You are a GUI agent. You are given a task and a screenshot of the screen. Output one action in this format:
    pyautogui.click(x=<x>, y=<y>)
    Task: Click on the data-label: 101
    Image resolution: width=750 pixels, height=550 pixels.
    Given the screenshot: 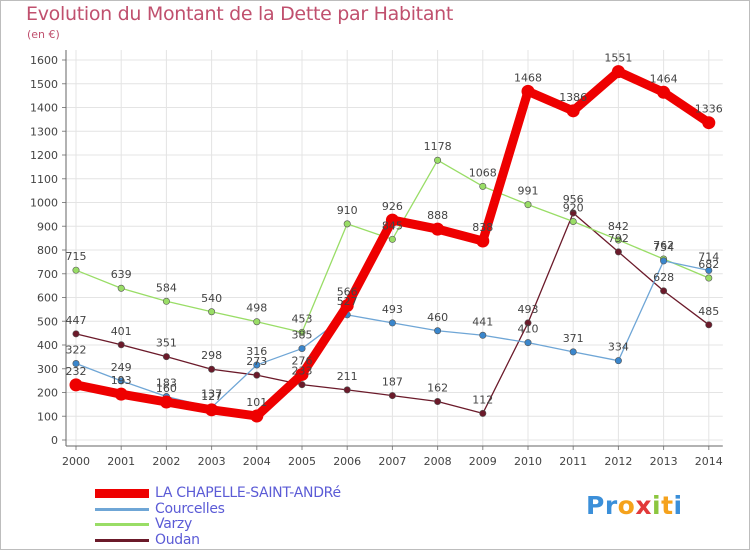 What is the action you would take?
    pyautogui.click(x=256, y=402)
    